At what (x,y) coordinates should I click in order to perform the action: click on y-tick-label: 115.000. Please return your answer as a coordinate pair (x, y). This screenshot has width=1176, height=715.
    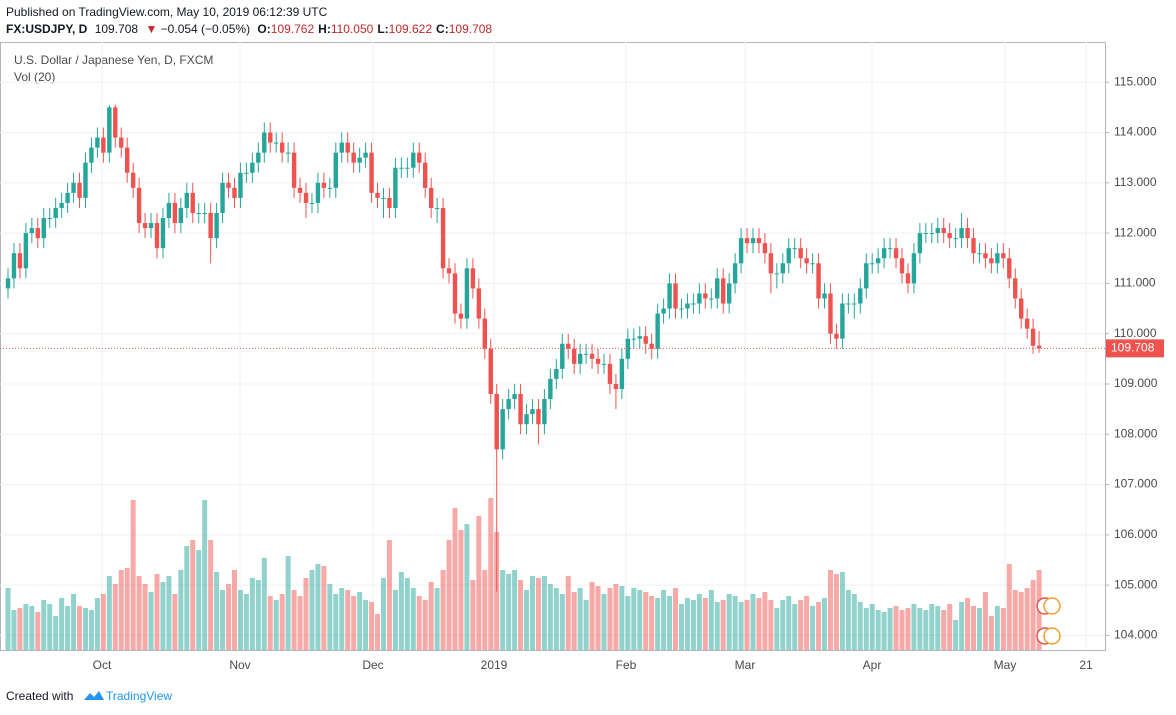
    Looking at the image, I should click on (1135, 81).